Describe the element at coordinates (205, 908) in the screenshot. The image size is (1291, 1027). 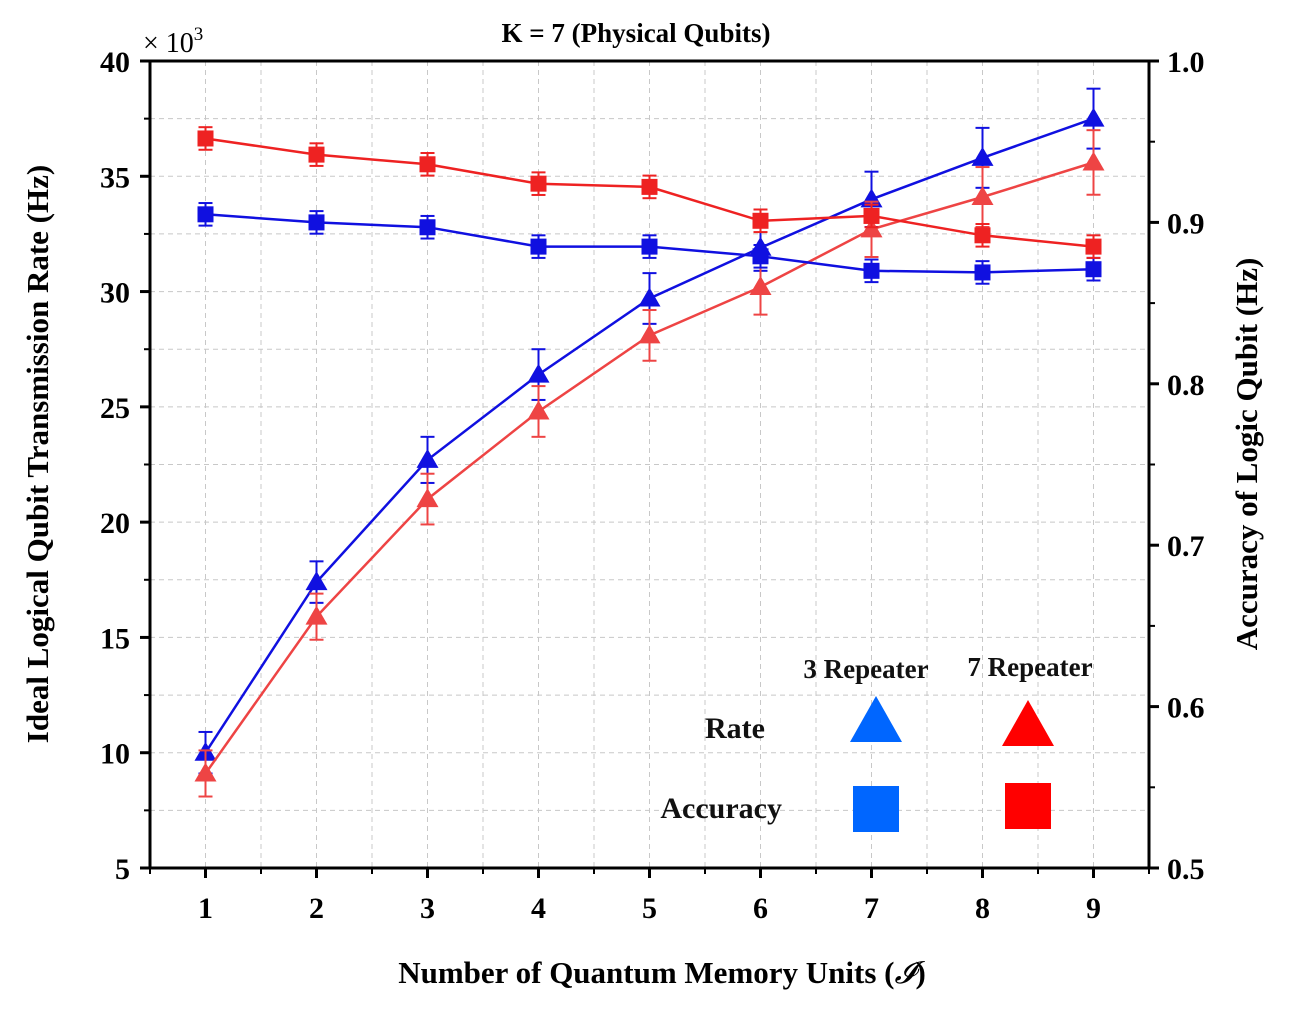
I see `x-tick-label: 1` at that location.